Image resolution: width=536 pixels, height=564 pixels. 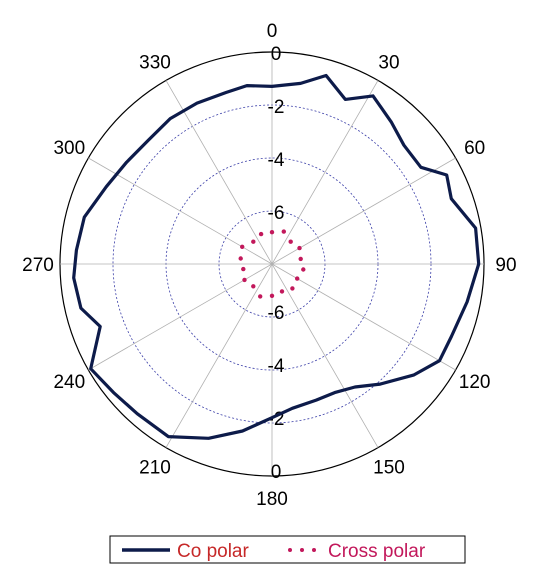 I want to click on radial-tick-labels: 00-2-2-4-4-6-6, so click(x=276, y=263).